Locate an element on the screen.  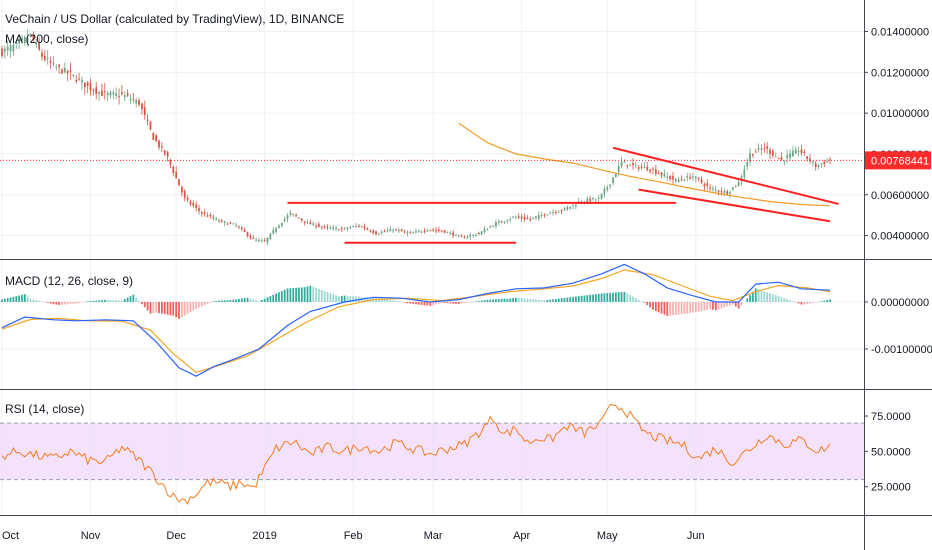
y-tick-label: 0.00400000 is located at coordinates (900, 237).